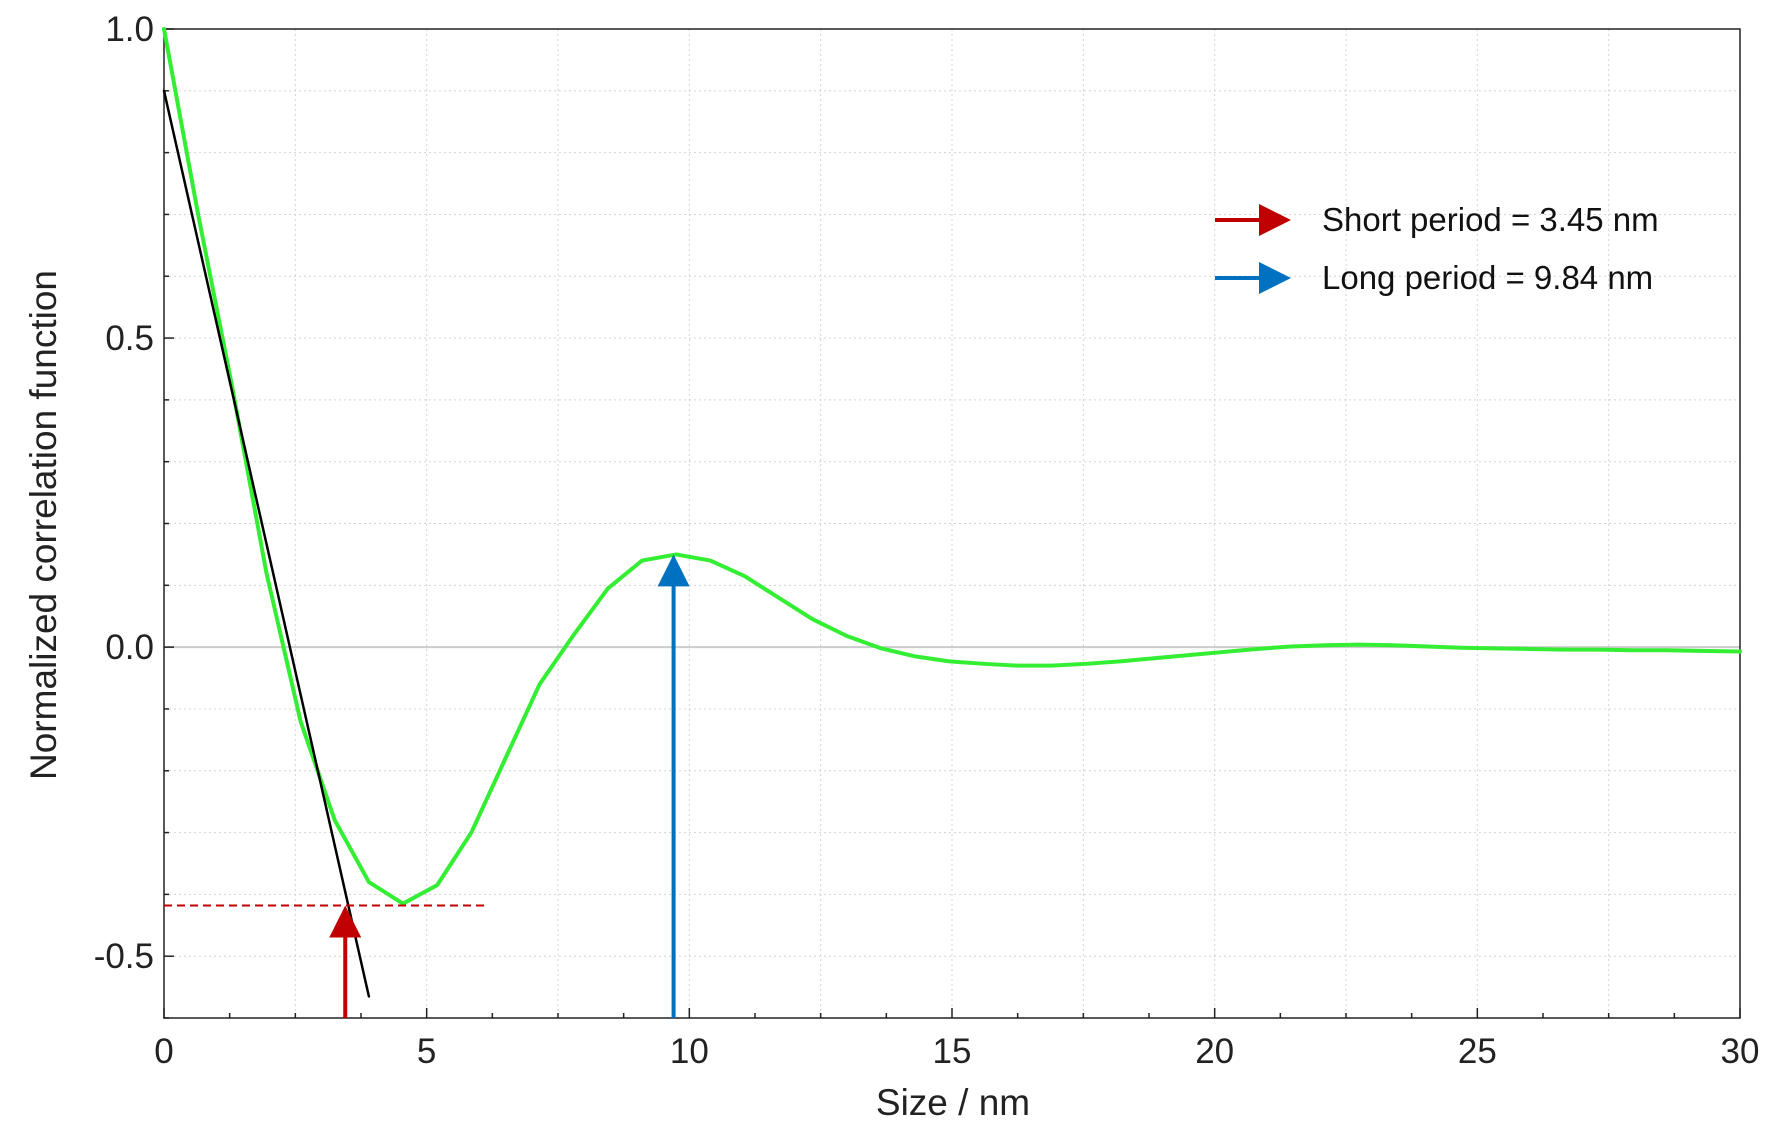  I want to click on y-tick-label: 0.0, so click(129, 647).